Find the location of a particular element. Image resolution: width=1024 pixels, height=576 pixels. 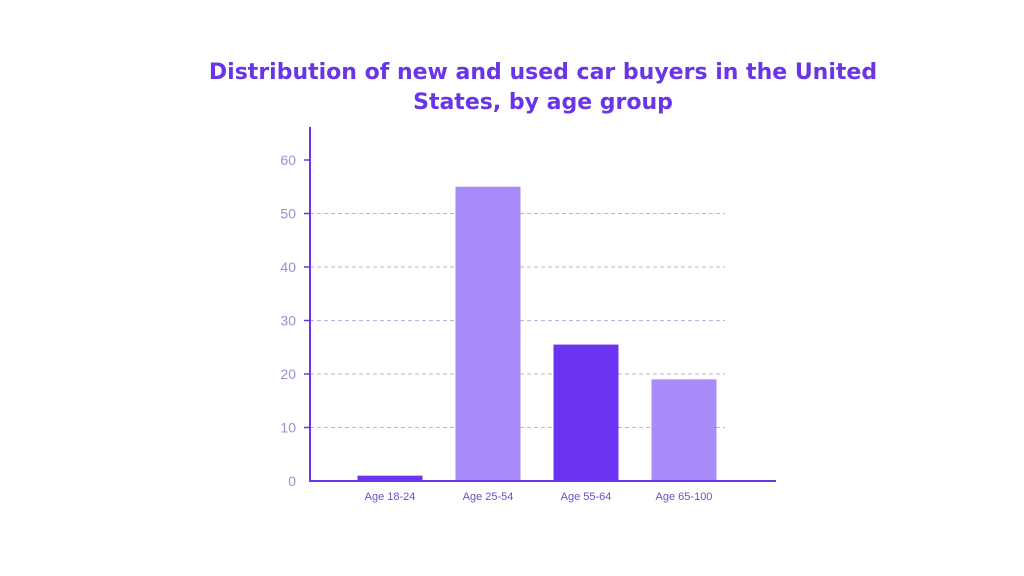

y-tick-label: 20 is located at coordinates (288, 374).